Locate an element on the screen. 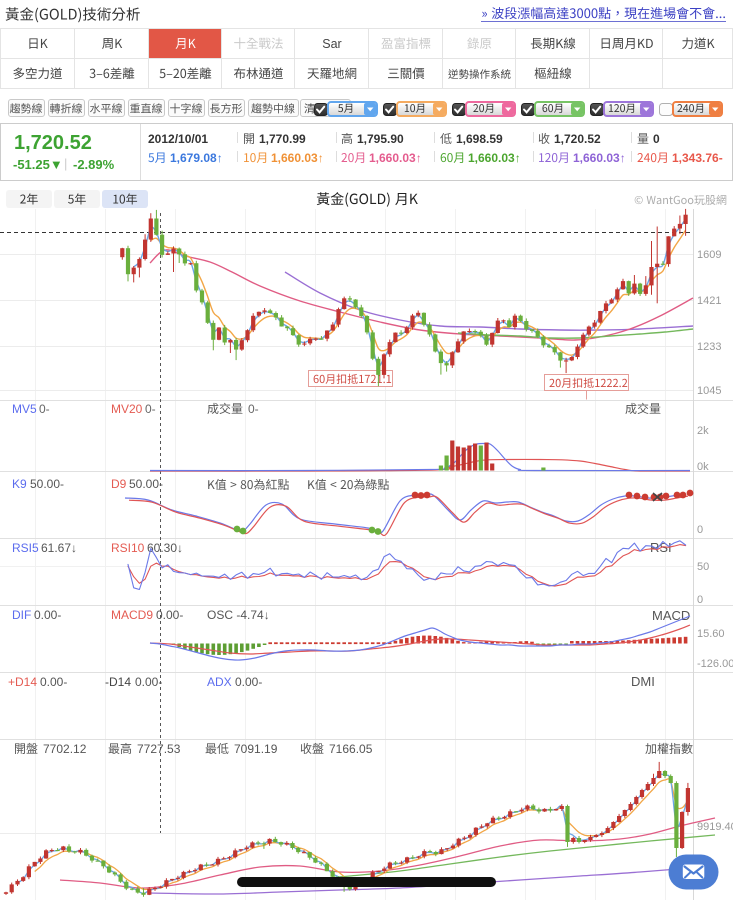 This screenshot has height=900, width=733. svg-text: -D14 is located at coordinates (118, 682).